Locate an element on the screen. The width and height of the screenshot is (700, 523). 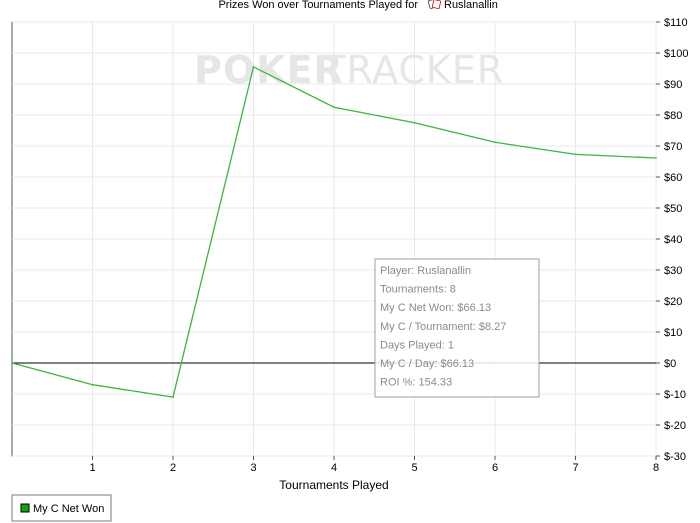
x-tick-label: 7 is located at coordinates (575, 468).